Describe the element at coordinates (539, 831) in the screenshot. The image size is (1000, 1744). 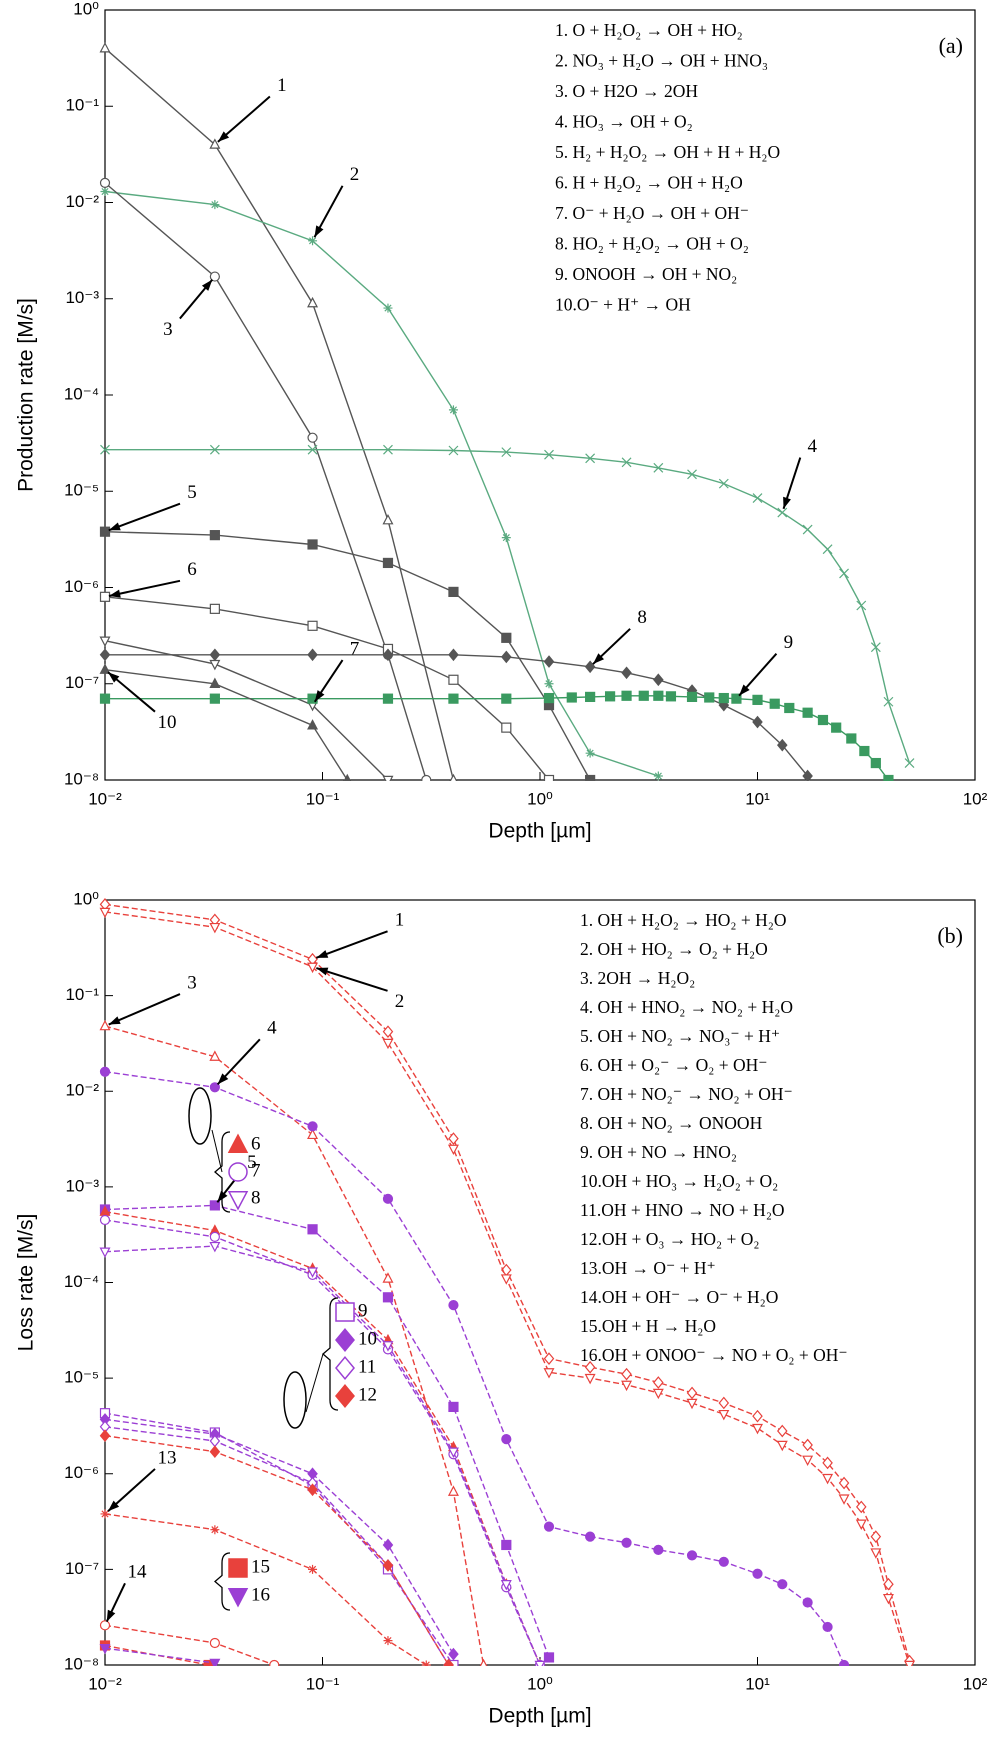
I see `x-axis-label: Depth [µm]` at that location.